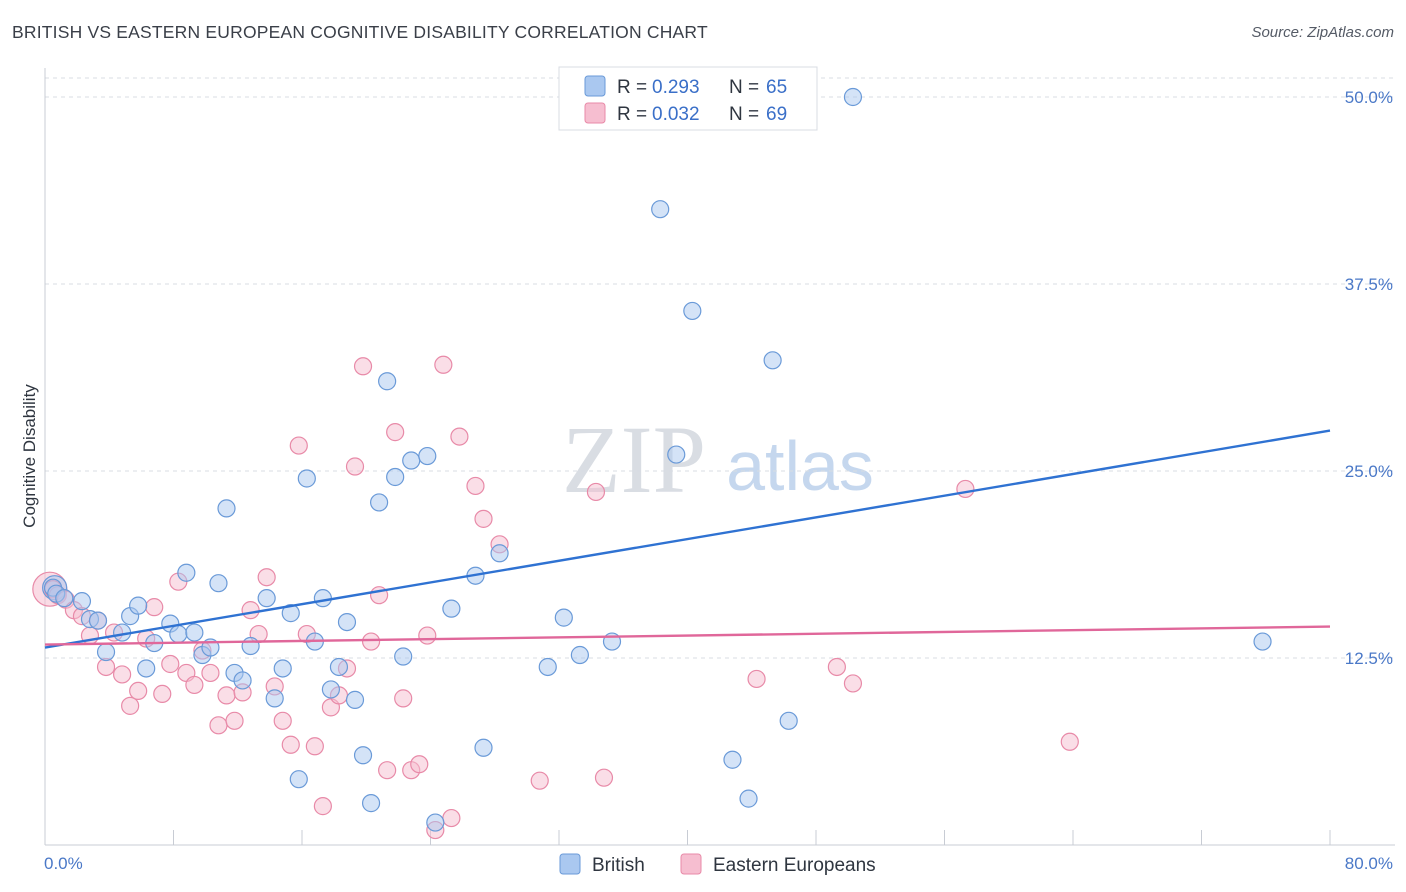 The height and width of the screenshot is (892, 1406). I want to click on bottom-legend-swatch-british, so click(570, 864).